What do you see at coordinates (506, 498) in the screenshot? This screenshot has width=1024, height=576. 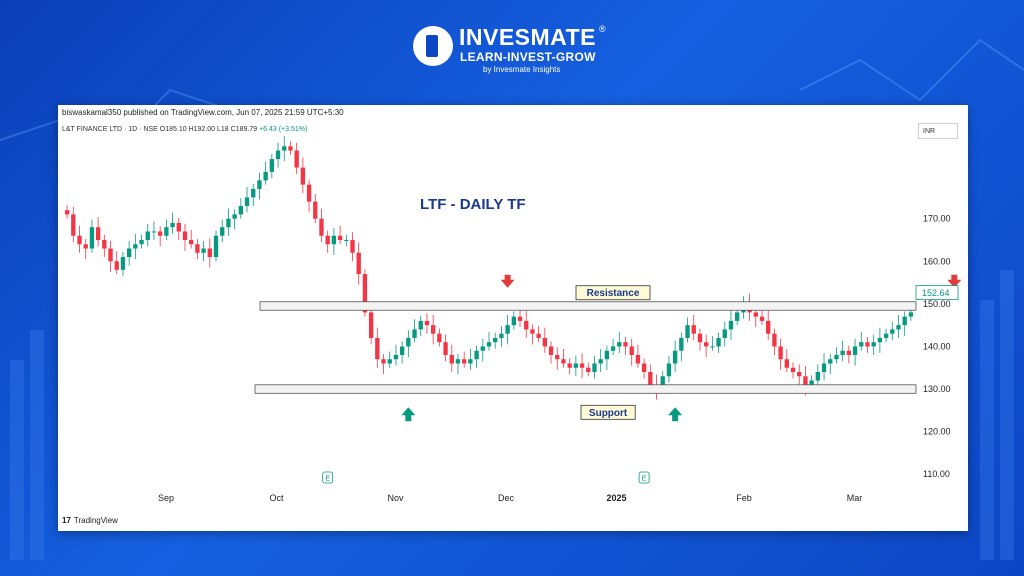 I see `x-tick-label: Dec` at bounding box center [506, 498].